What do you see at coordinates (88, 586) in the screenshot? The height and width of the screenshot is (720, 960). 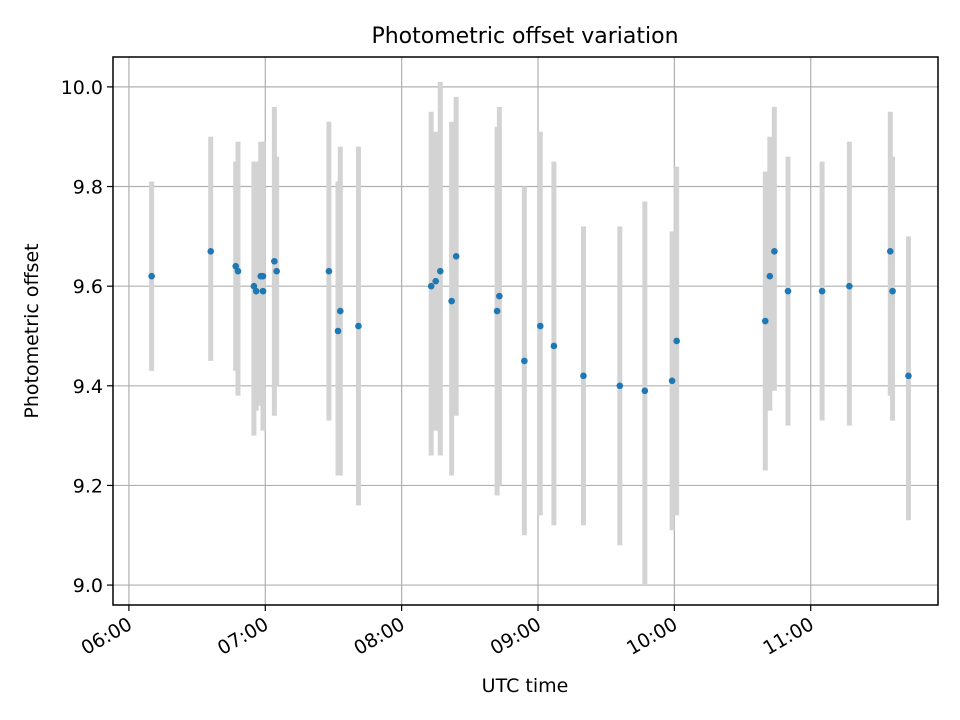 I see `y-tick-label: 9.0` at bounding box center [88, 586].